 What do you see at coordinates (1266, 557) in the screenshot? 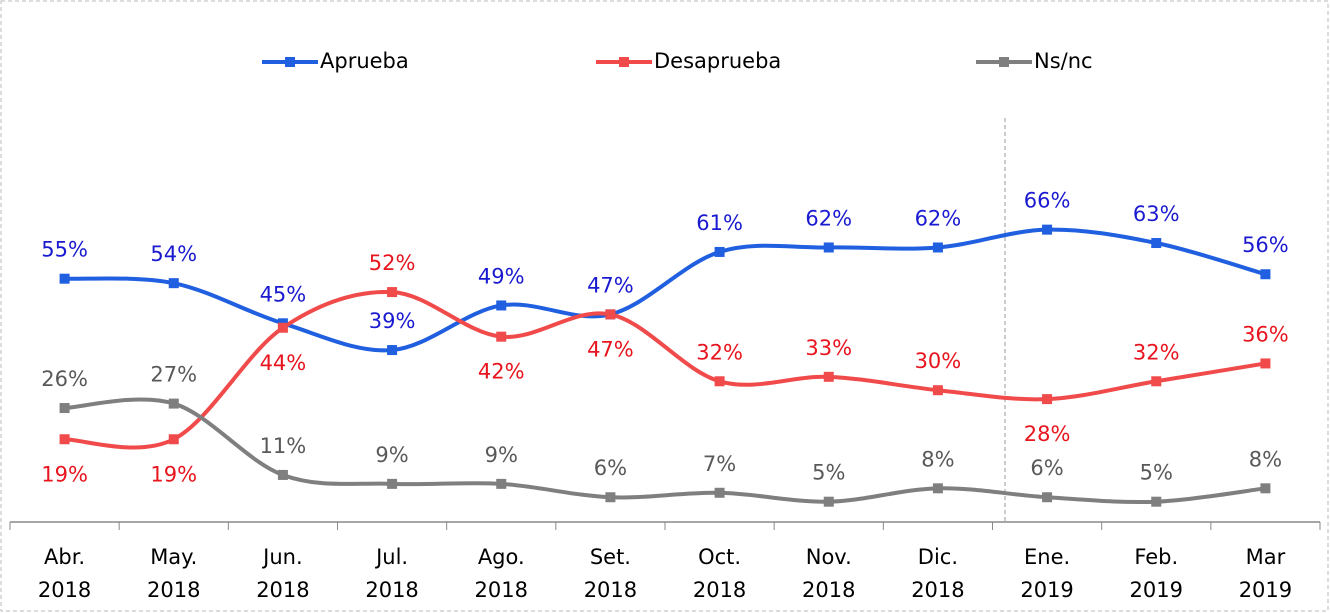
I see `x-tick-label: Mar` at bounding box center [1266, 557].